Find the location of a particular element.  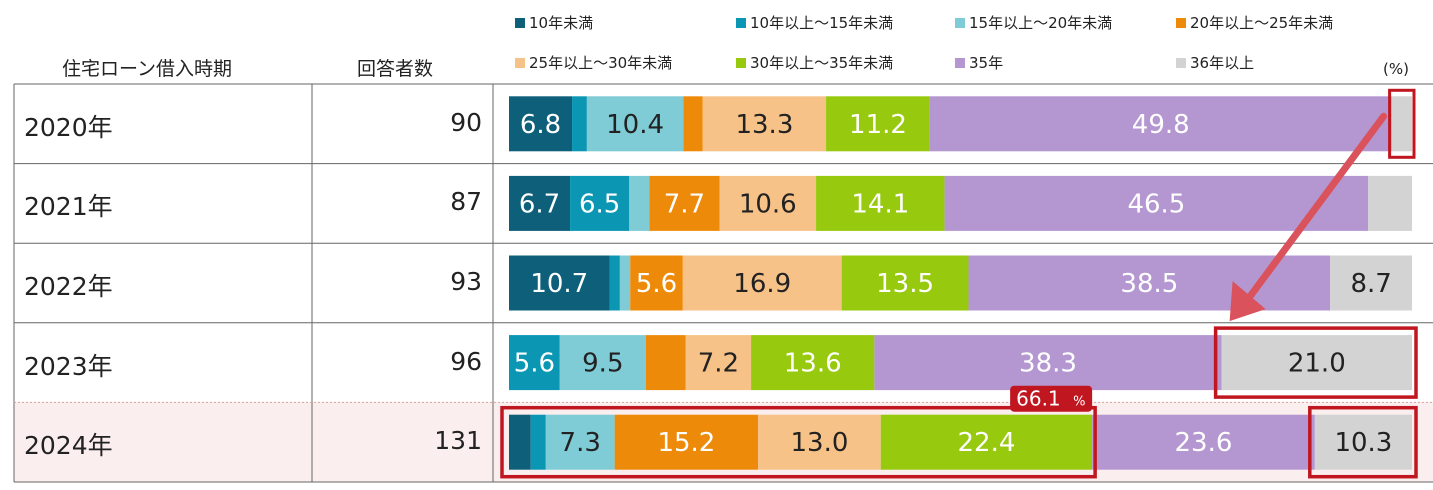

legend-label: 15年以上～20年未満 is located at coordinates (1041, 23).